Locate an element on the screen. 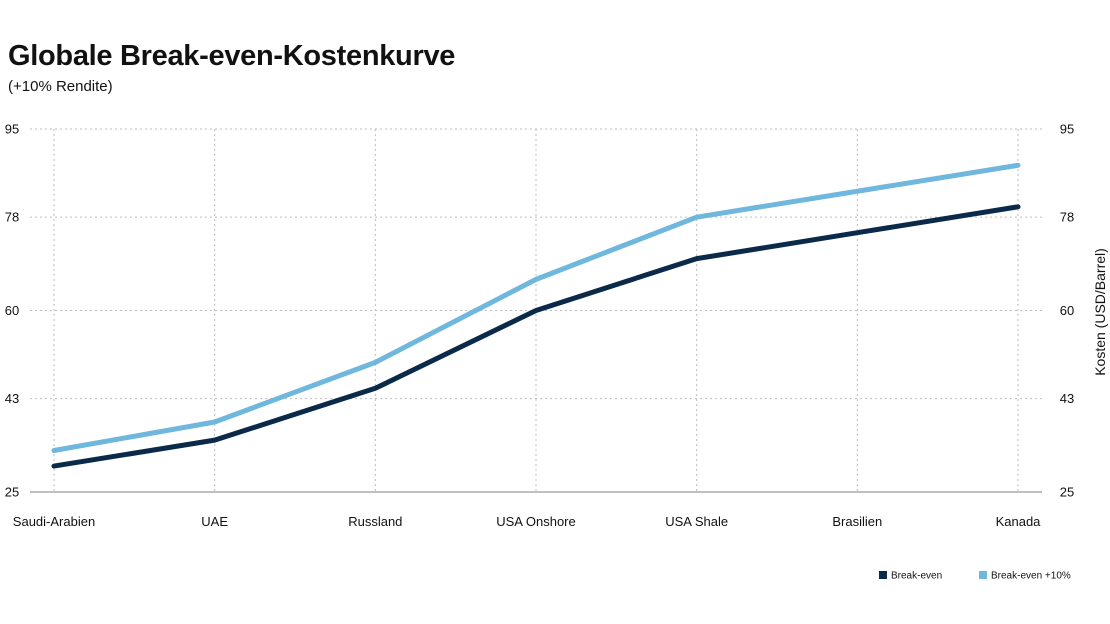 The height and width of the screenshot is (624, 1110). x-tick-label: USA Onshore is located at coordinates (536, 521).